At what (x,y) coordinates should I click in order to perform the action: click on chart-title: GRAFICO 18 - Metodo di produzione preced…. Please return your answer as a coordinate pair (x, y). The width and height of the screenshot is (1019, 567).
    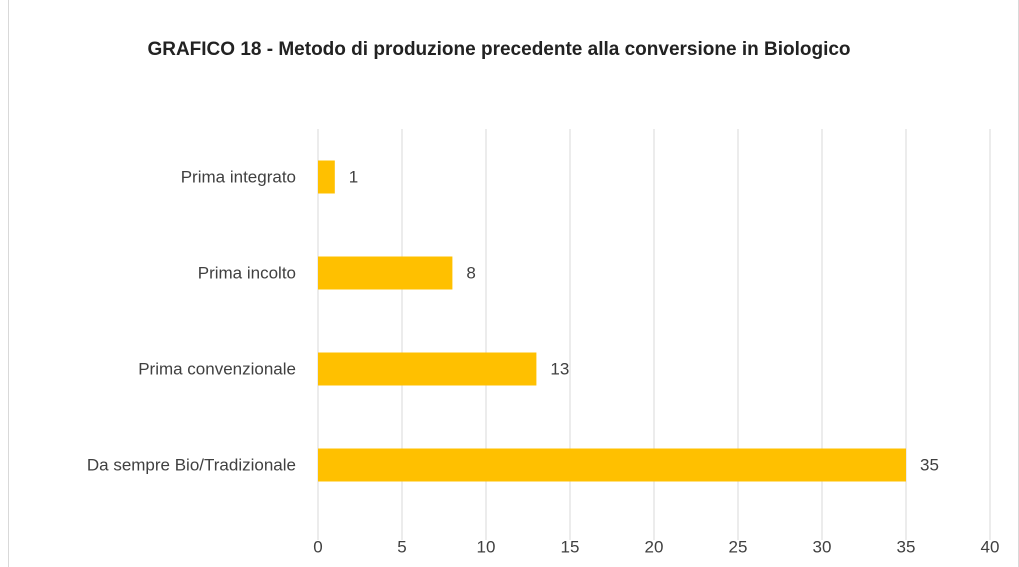
    Looking at the image, I should click on (499, 49).